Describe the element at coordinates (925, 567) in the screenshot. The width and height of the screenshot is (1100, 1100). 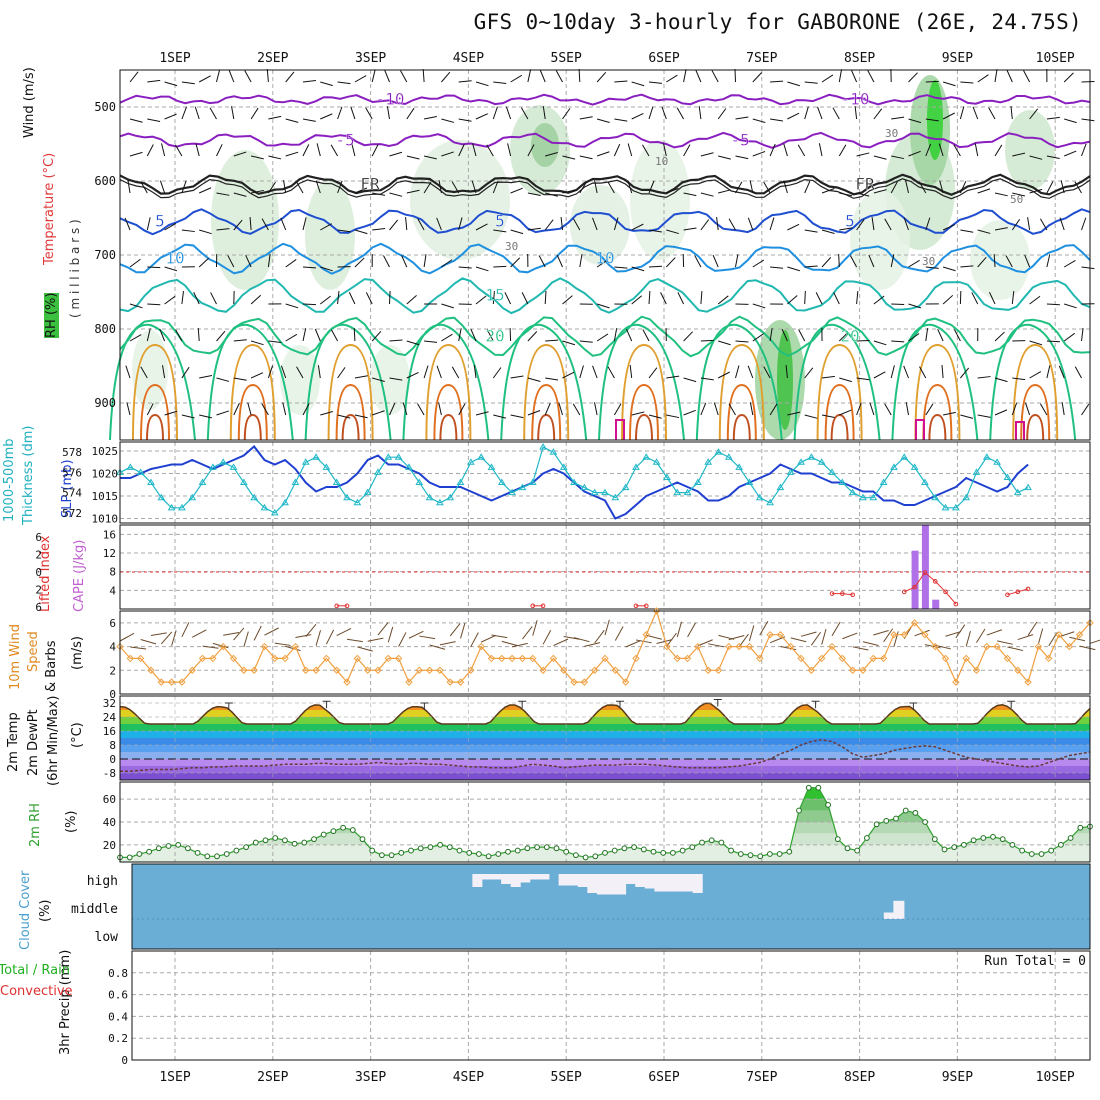
I see `cape-bar` at that location.